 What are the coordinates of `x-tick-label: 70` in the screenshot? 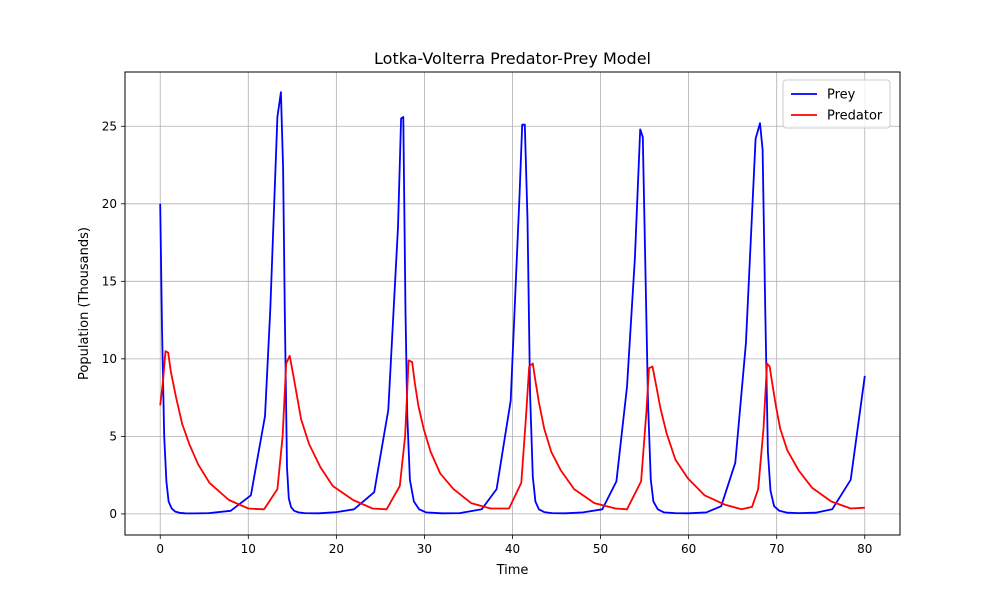 It's located at (776, 549).